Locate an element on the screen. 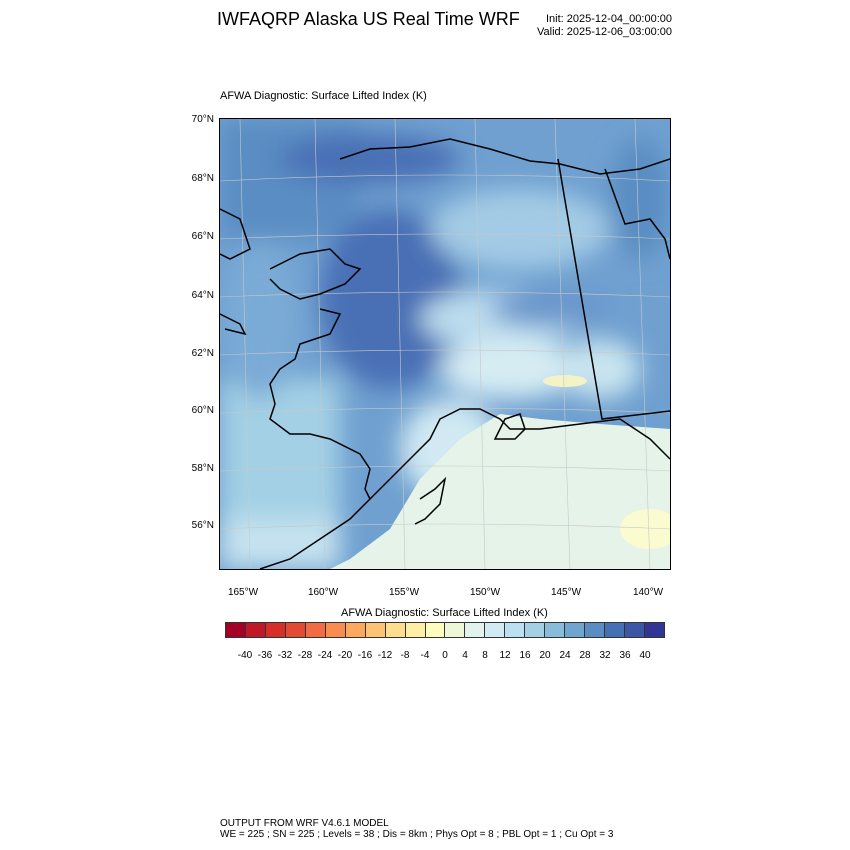 The height and width of the screenshot is (850, 850). colorbar-tick-label: 20 is located at coordinates (545, 655).